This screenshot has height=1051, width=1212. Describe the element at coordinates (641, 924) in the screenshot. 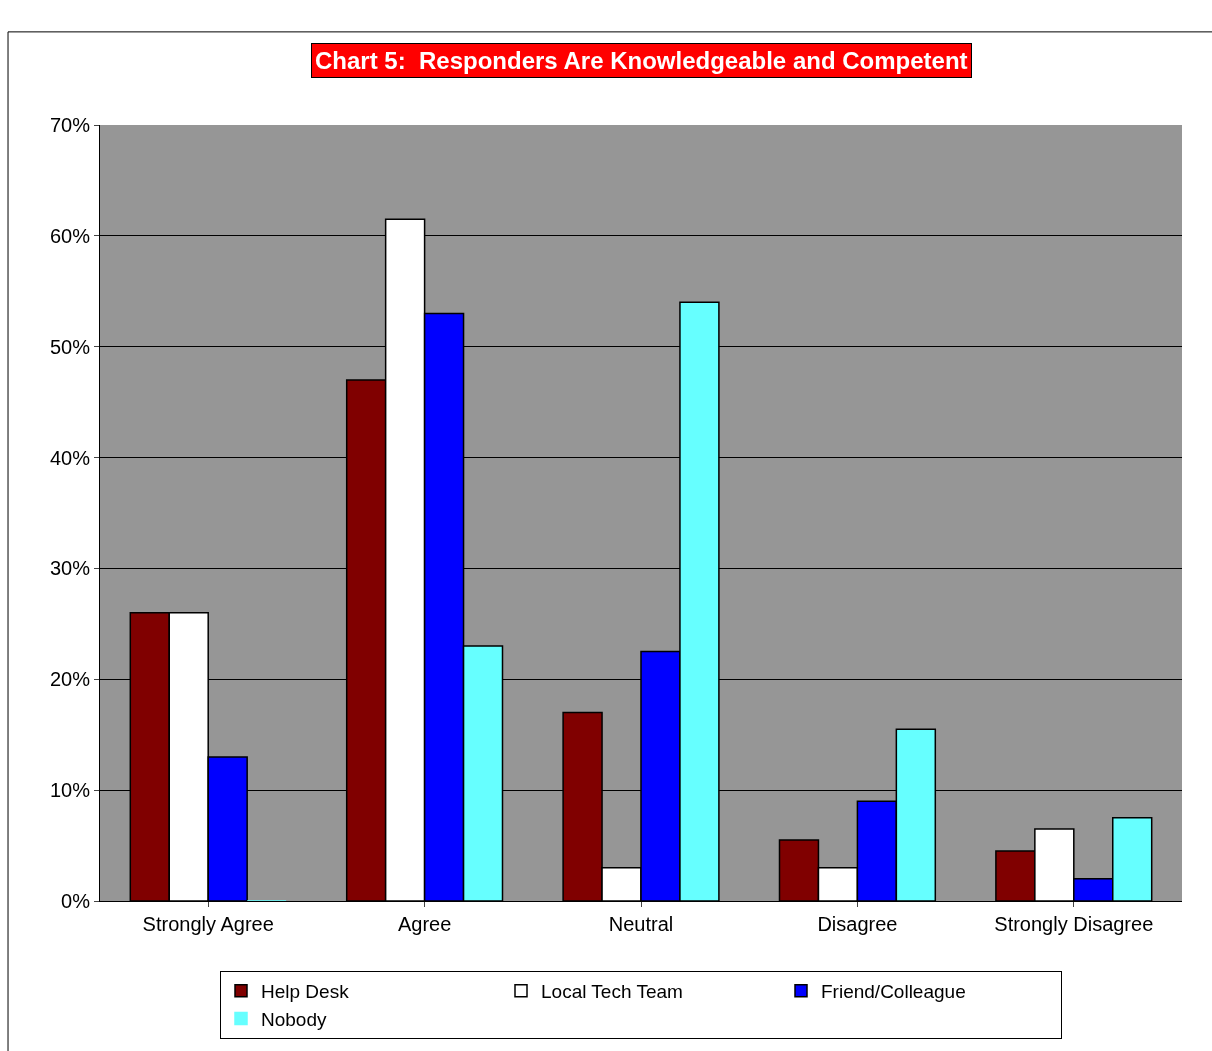

I see `x-tick-label: Neutral` at that location.